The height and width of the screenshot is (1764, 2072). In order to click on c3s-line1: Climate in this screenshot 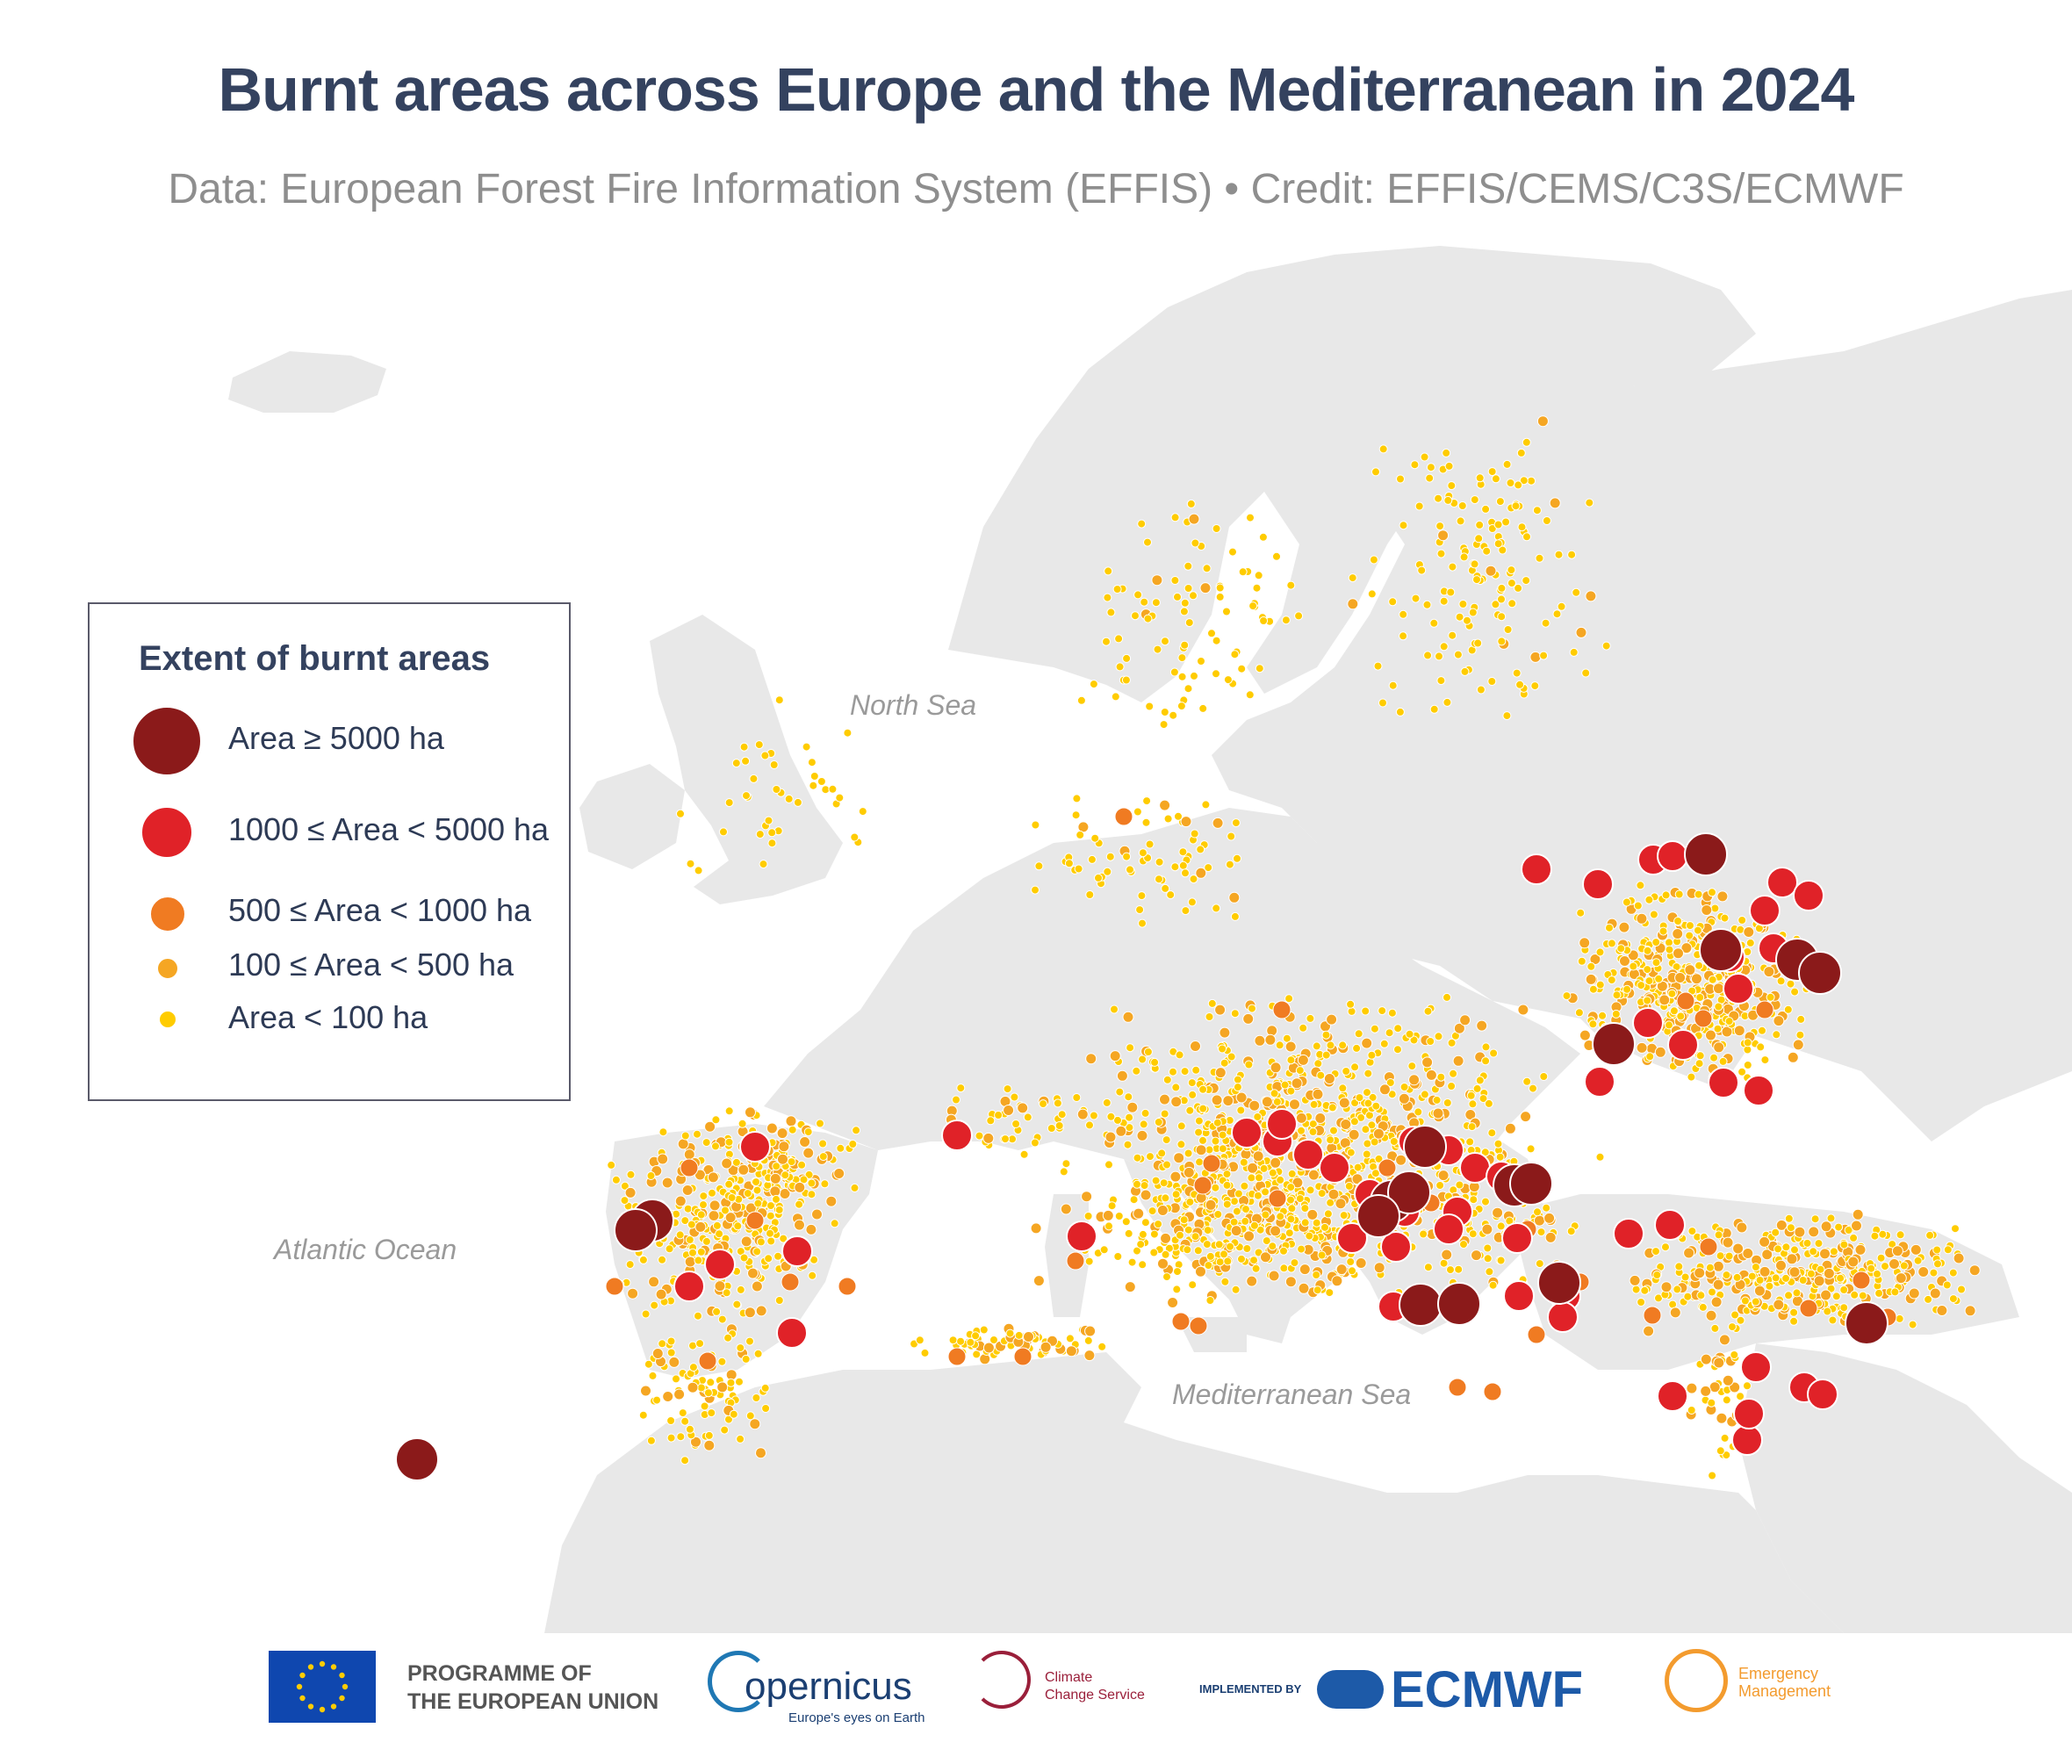, I will do `click(1069, 1677)`.